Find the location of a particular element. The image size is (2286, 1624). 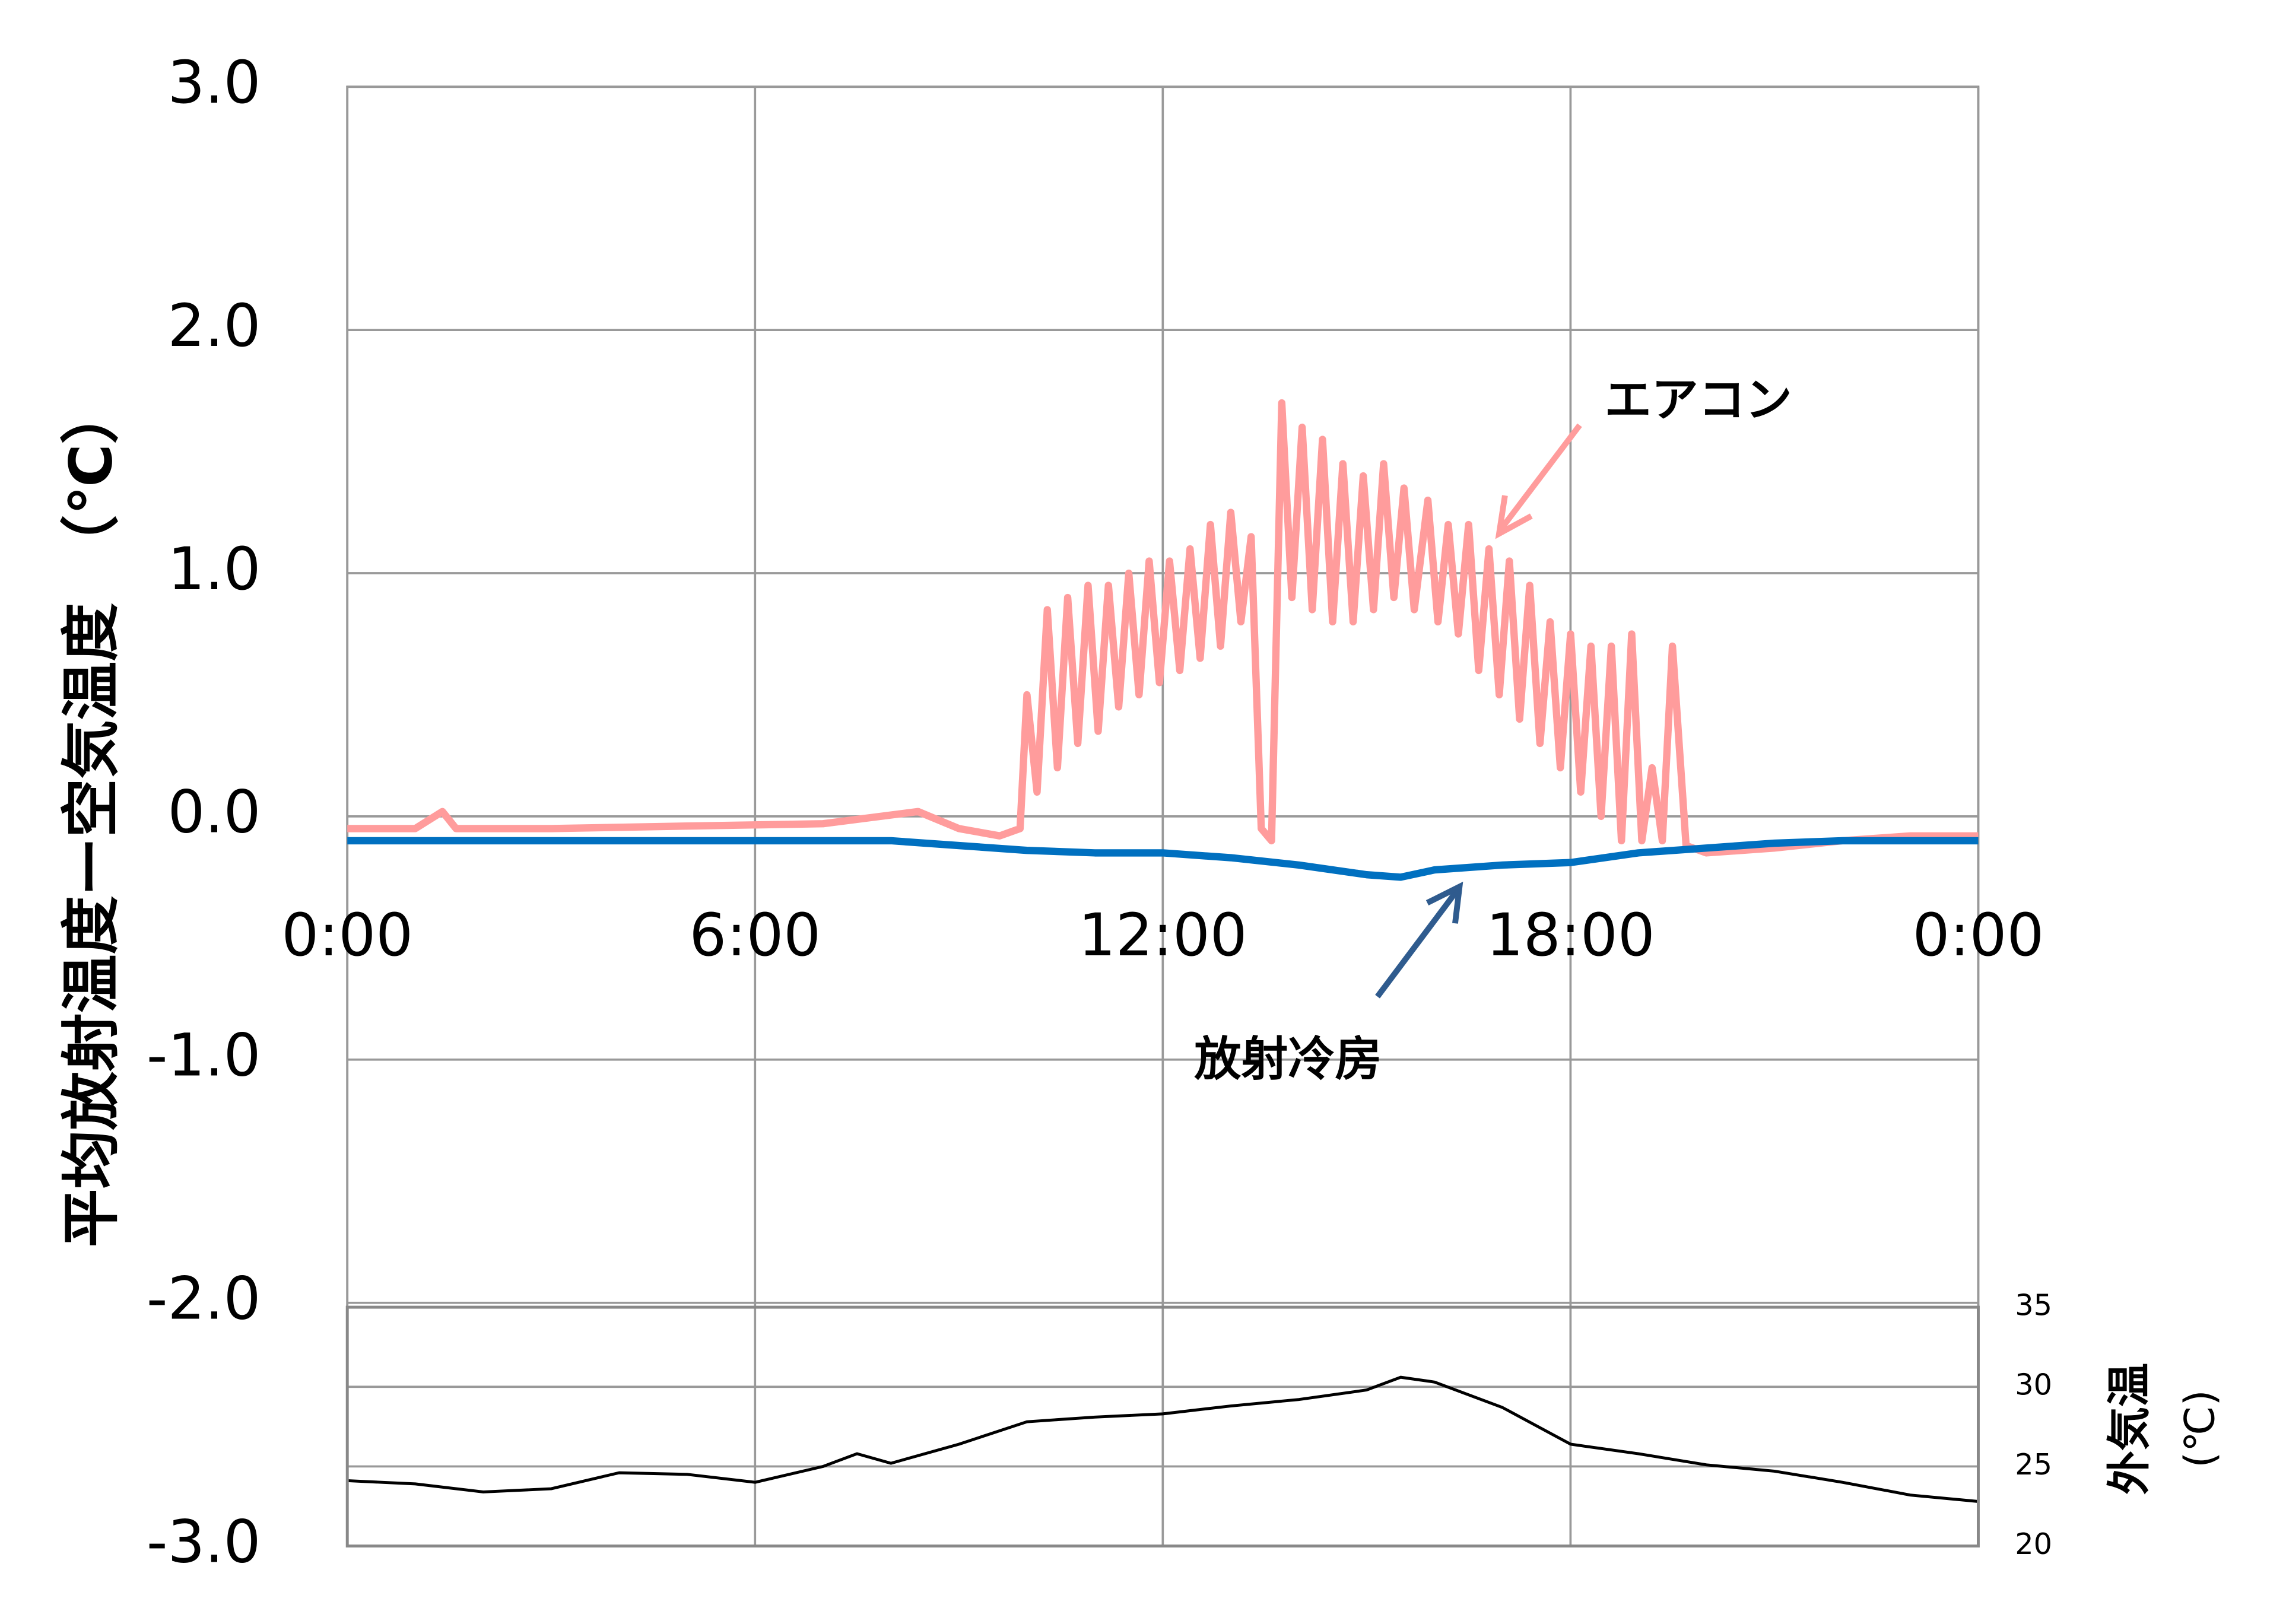

inset-frame is located at coordinates (1162, 1426).